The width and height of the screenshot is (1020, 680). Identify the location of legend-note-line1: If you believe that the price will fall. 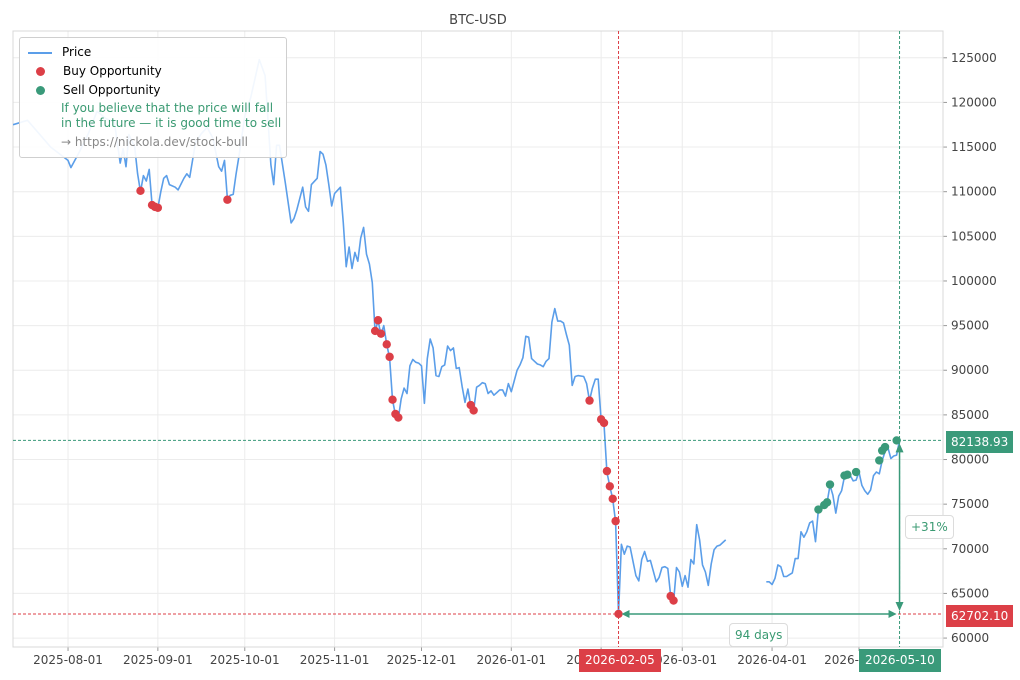
(167, 108).